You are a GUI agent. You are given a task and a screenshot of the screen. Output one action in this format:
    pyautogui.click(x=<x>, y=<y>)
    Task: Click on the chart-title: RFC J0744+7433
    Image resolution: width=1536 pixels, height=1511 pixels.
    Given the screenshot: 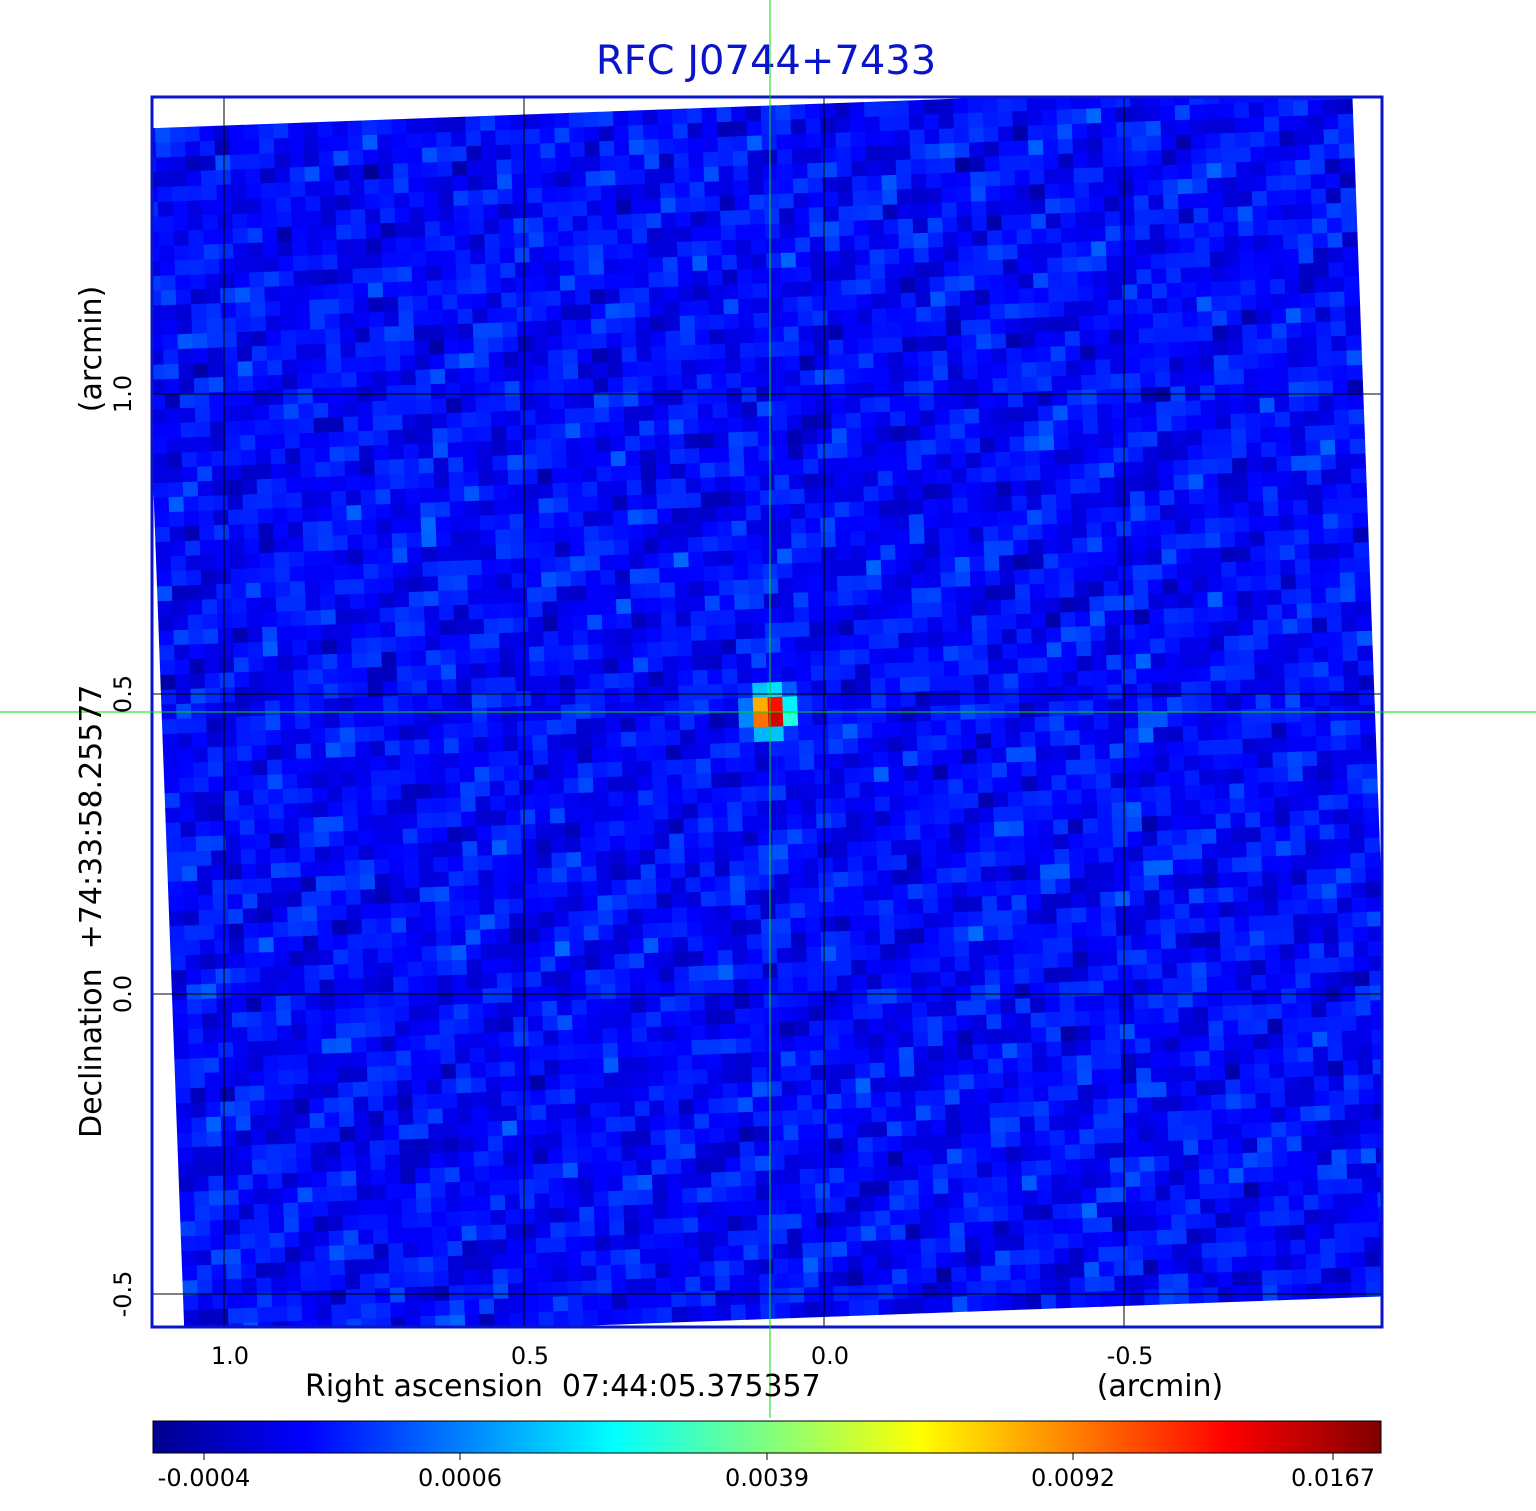 What is the action you would take?
    pyautogui.click(x=766, y=61)
    